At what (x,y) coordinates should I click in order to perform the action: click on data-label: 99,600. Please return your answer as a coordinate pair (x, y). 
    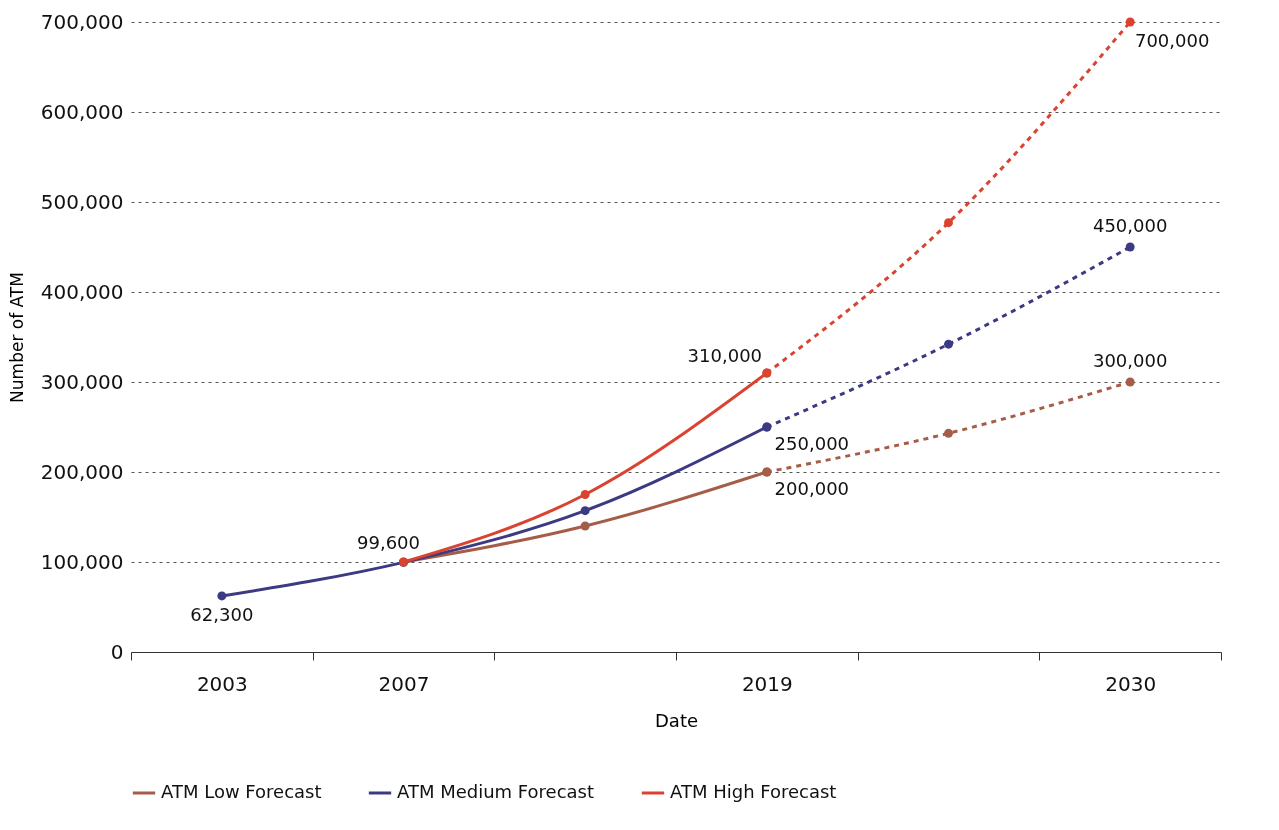
    Looking at the image, I should click on (388, 543).